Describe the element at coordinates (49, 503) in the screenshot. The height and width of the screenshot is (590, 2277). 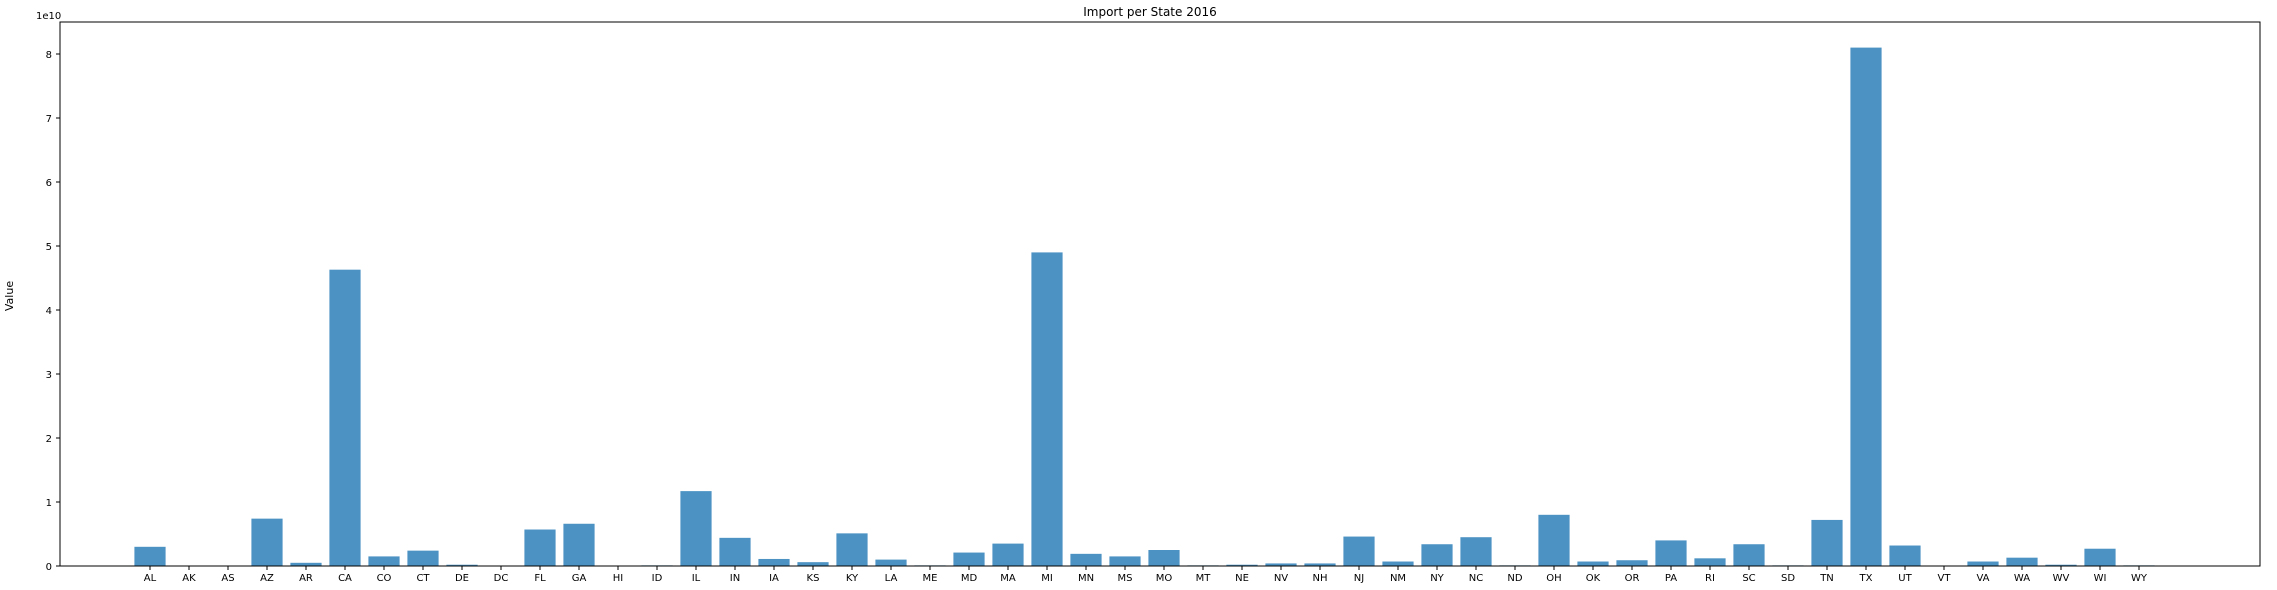
I see `y-tick-label: 1` at that location.